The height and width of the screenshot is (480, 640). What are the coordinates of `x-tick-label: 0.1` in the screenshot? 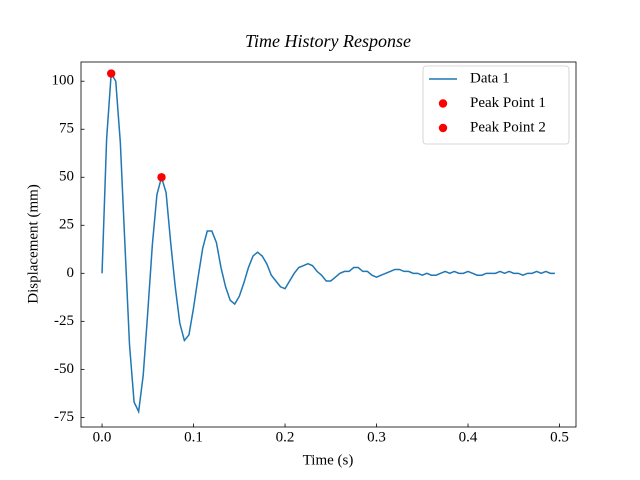 It's located at (193, 437).